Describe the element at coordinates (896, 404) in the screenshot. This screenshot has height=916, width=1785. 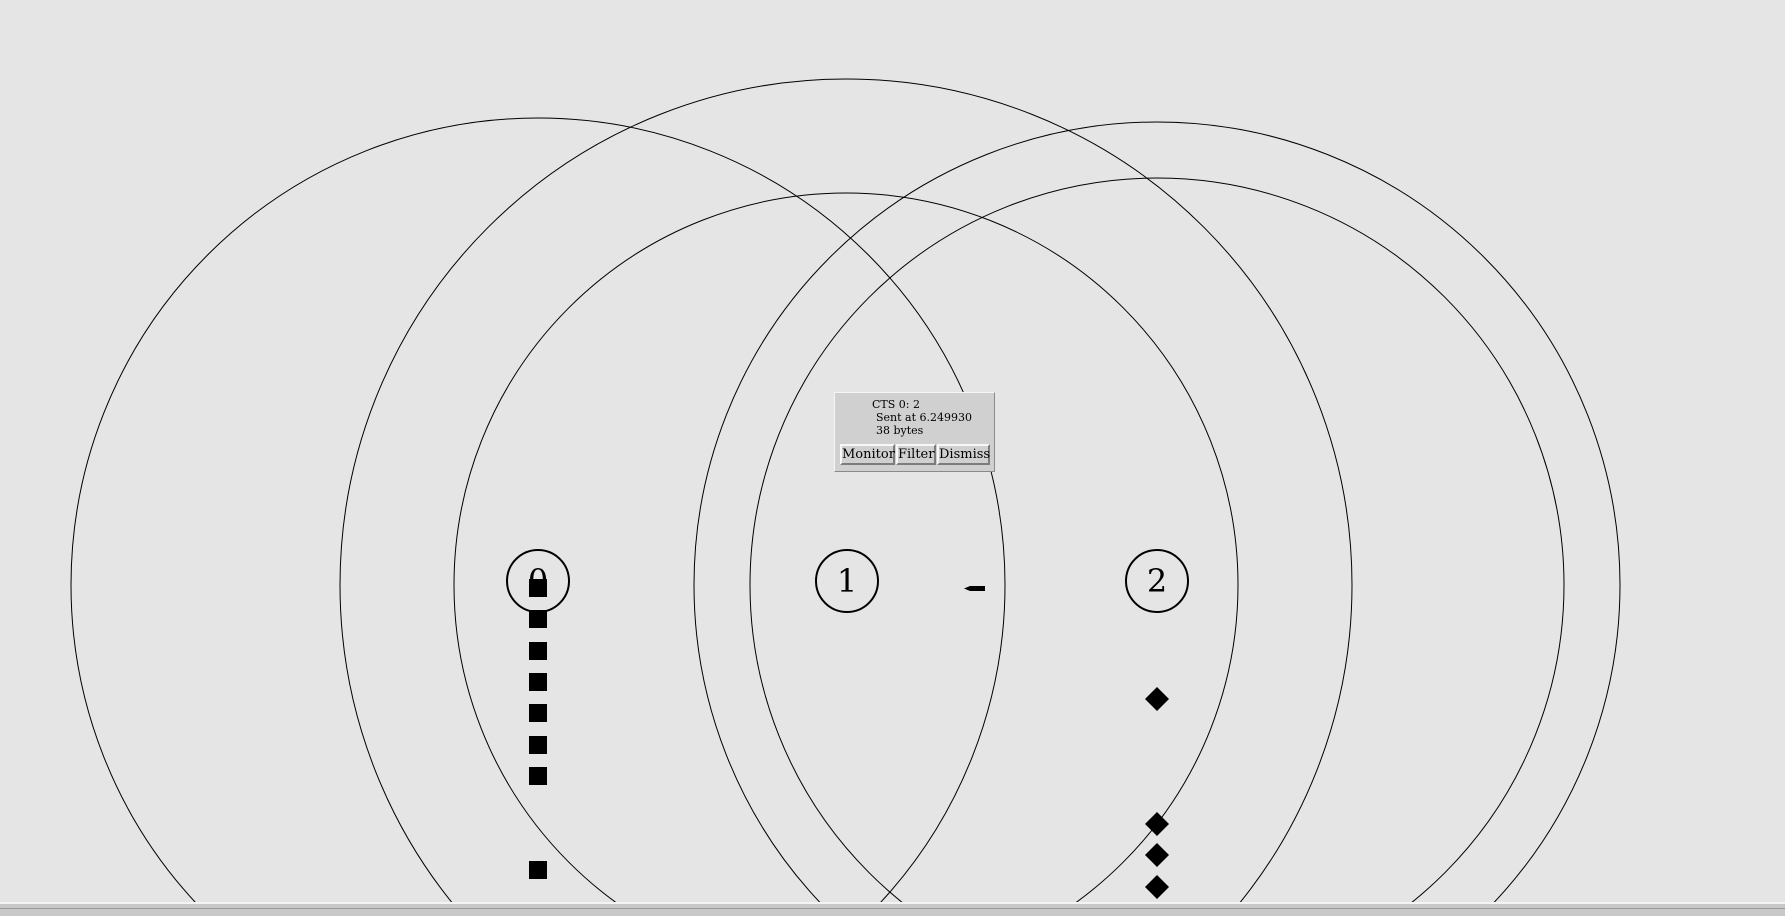
I see `packet-title: CTS 0: 2` at that location.